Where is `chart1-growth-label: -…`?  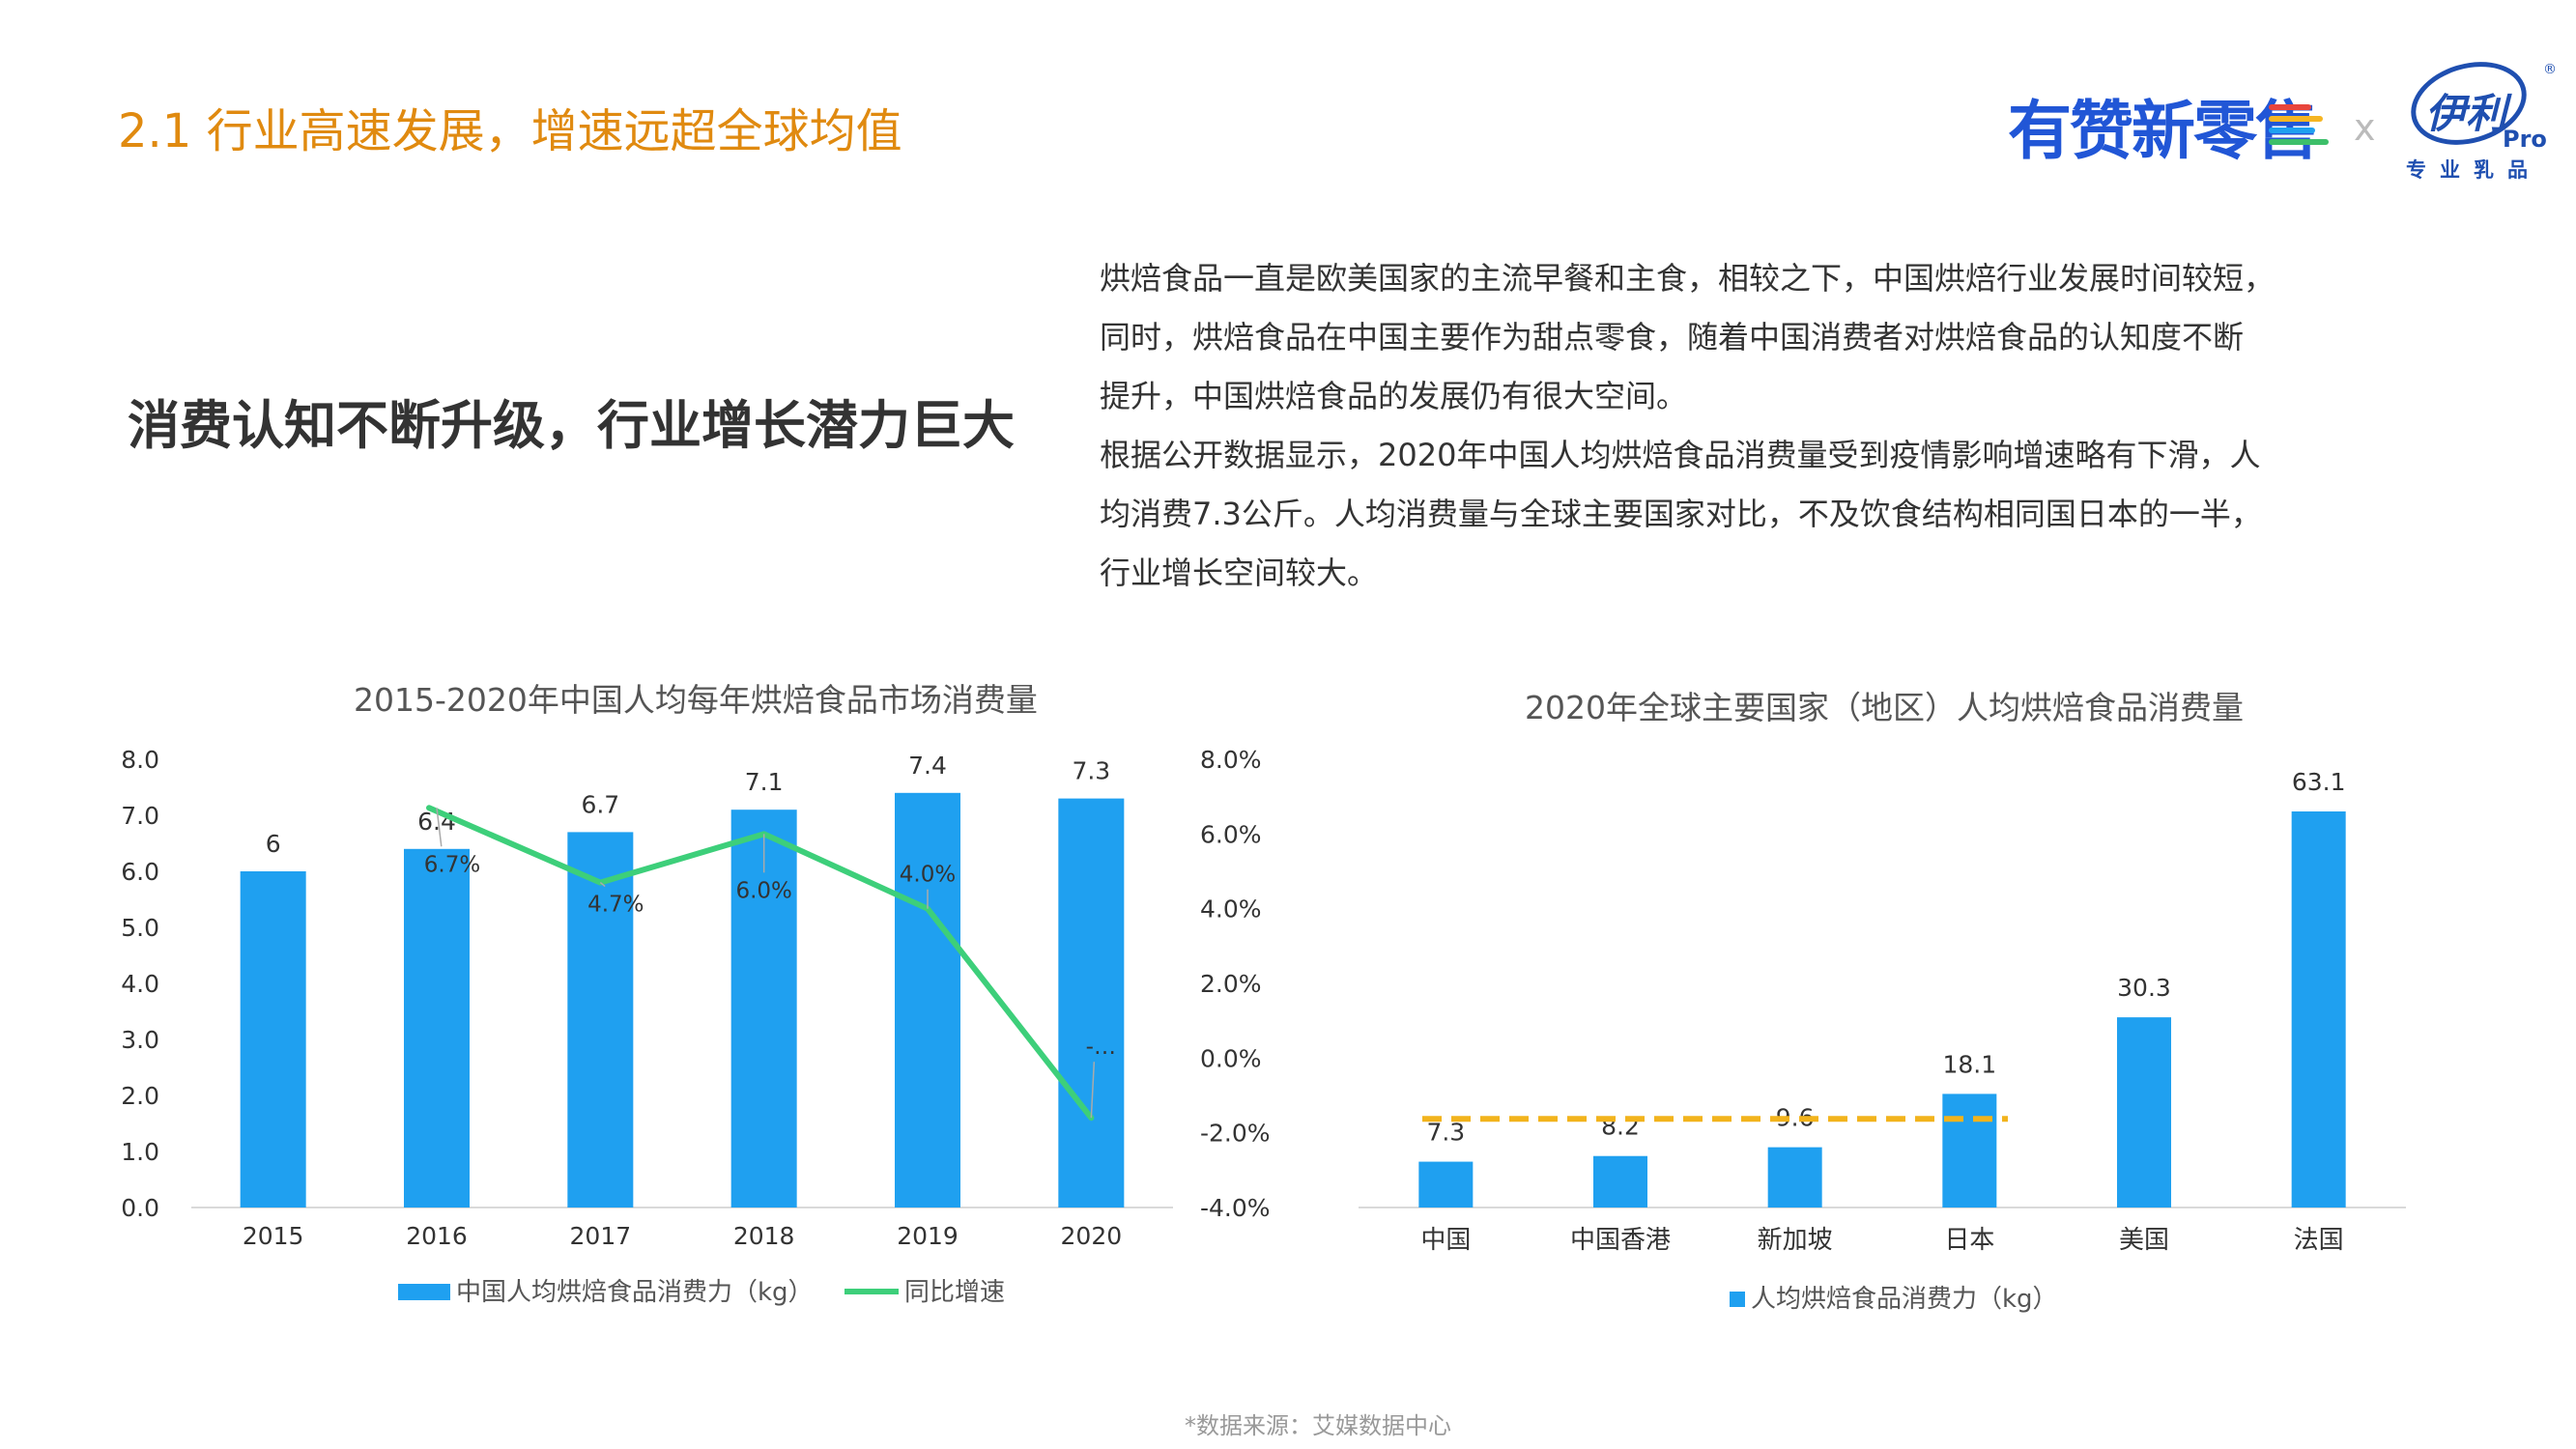 chart1-growth-label: -… is located at coordinates (1101, 1047).